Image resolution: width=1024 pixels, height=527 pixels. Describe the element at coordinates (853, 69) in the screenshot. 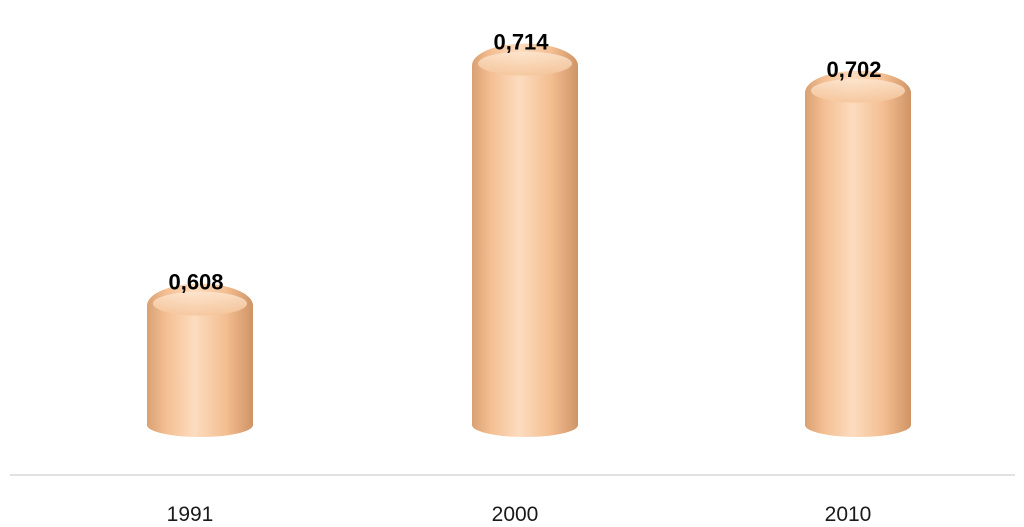

I see `data-label-2010: 0,702` at that location.